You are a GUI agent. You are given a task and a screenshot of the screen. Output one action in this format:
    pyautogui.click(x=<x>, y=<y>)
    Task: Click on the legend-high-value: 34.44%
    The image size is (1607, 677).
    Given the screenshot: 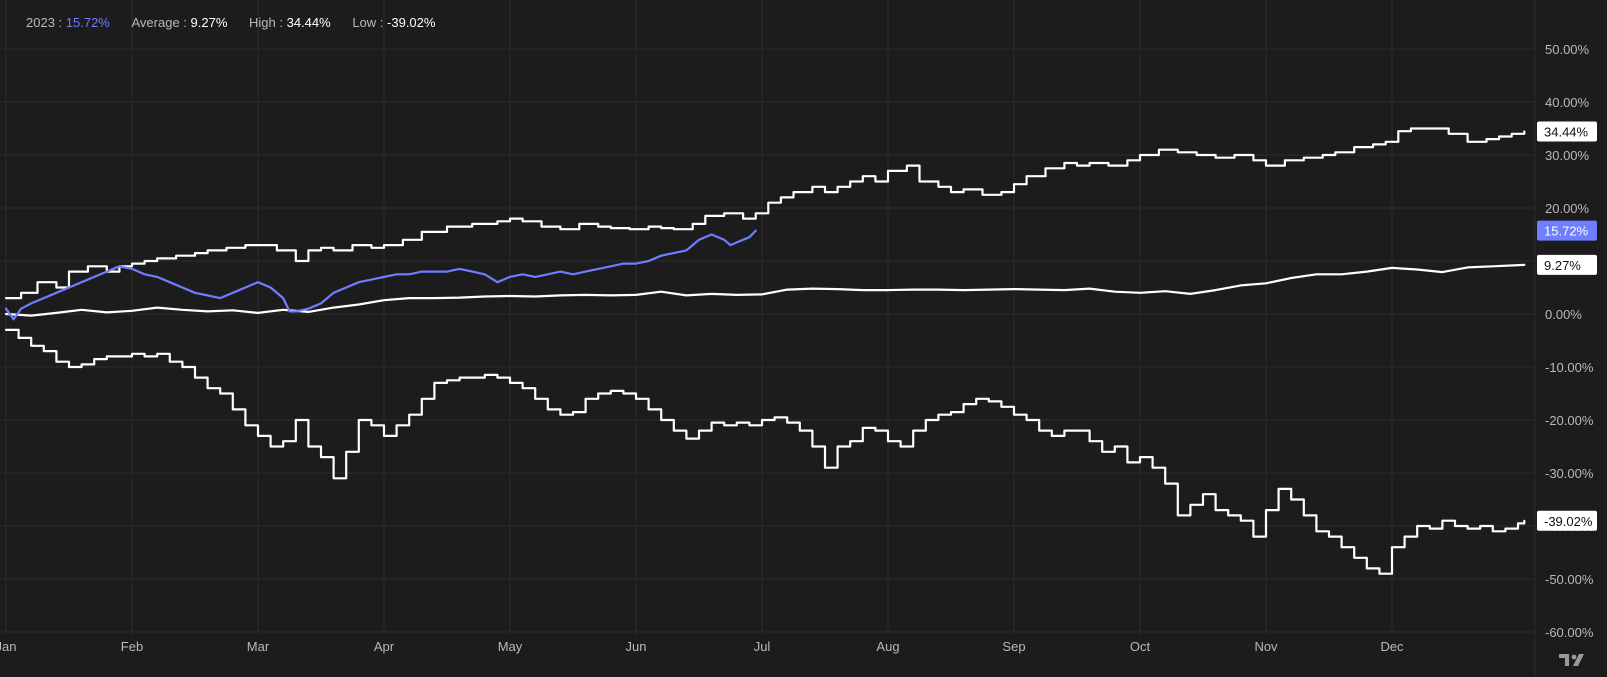 What is the action you would take?
    pyautogui.click(x=308, y=22)
    